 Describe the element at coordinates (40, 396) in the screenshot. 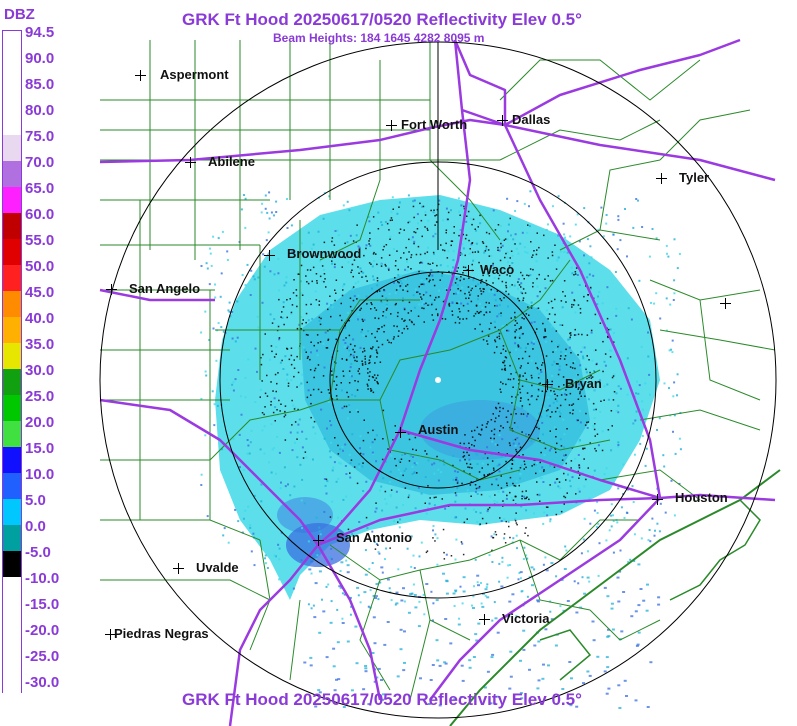

I see `legend-tick-label: 25.0` at that location.